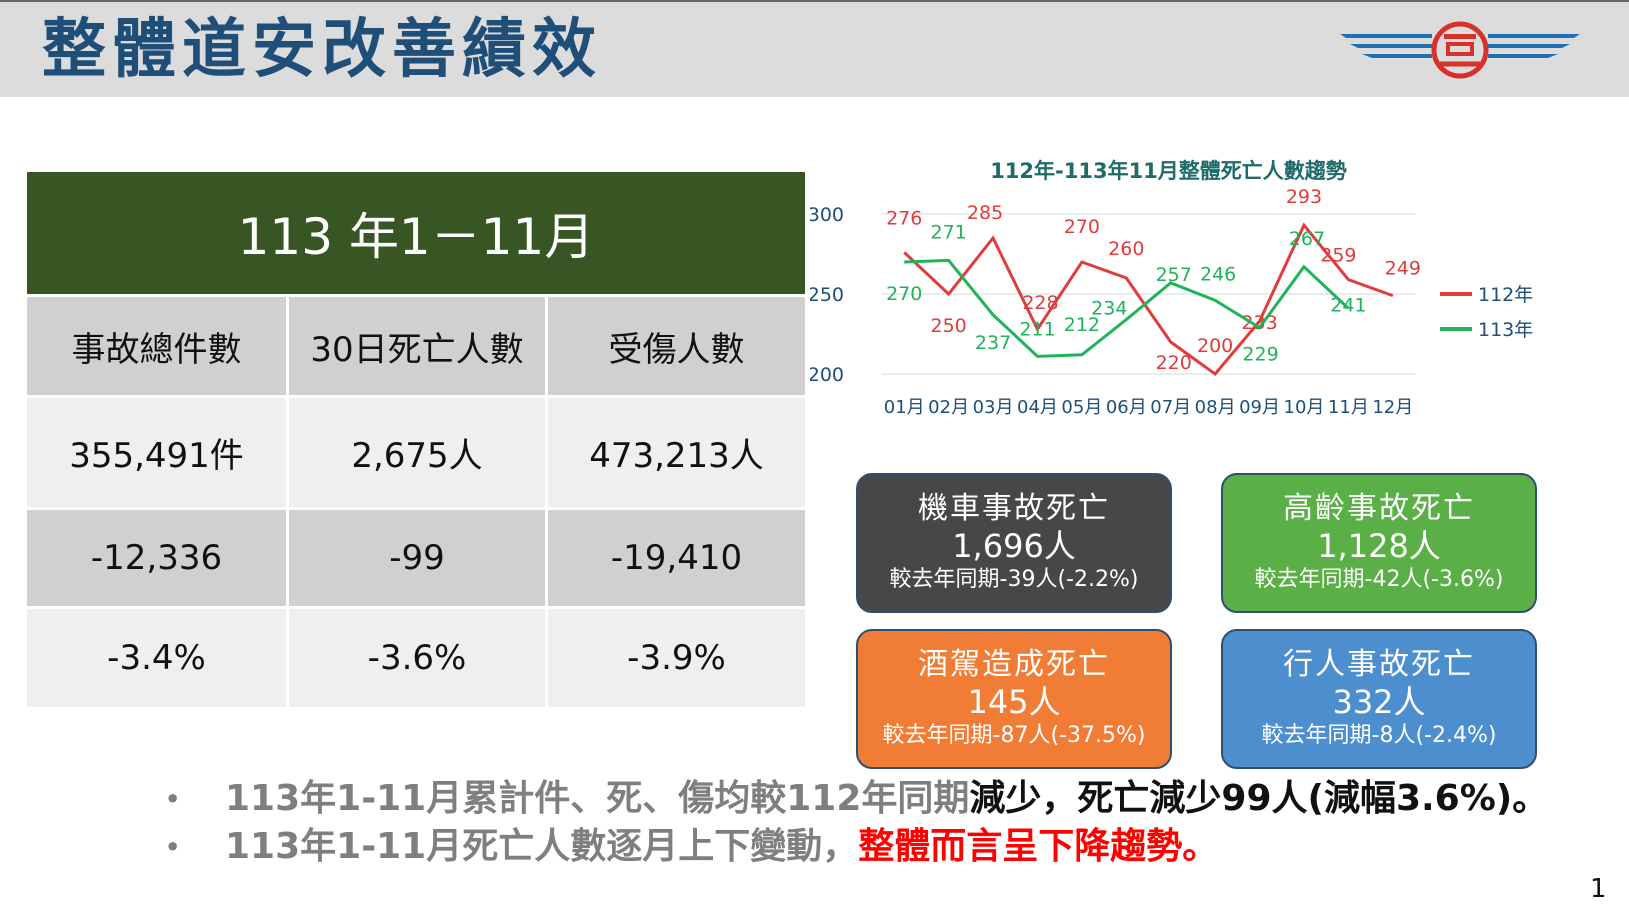 The height and width of the screenshot is (916, 1629). What do you see at coordinates (156, 456) in the screenshot?
I see `value-accidents: 355,491件` at bounding box center [156, 456].